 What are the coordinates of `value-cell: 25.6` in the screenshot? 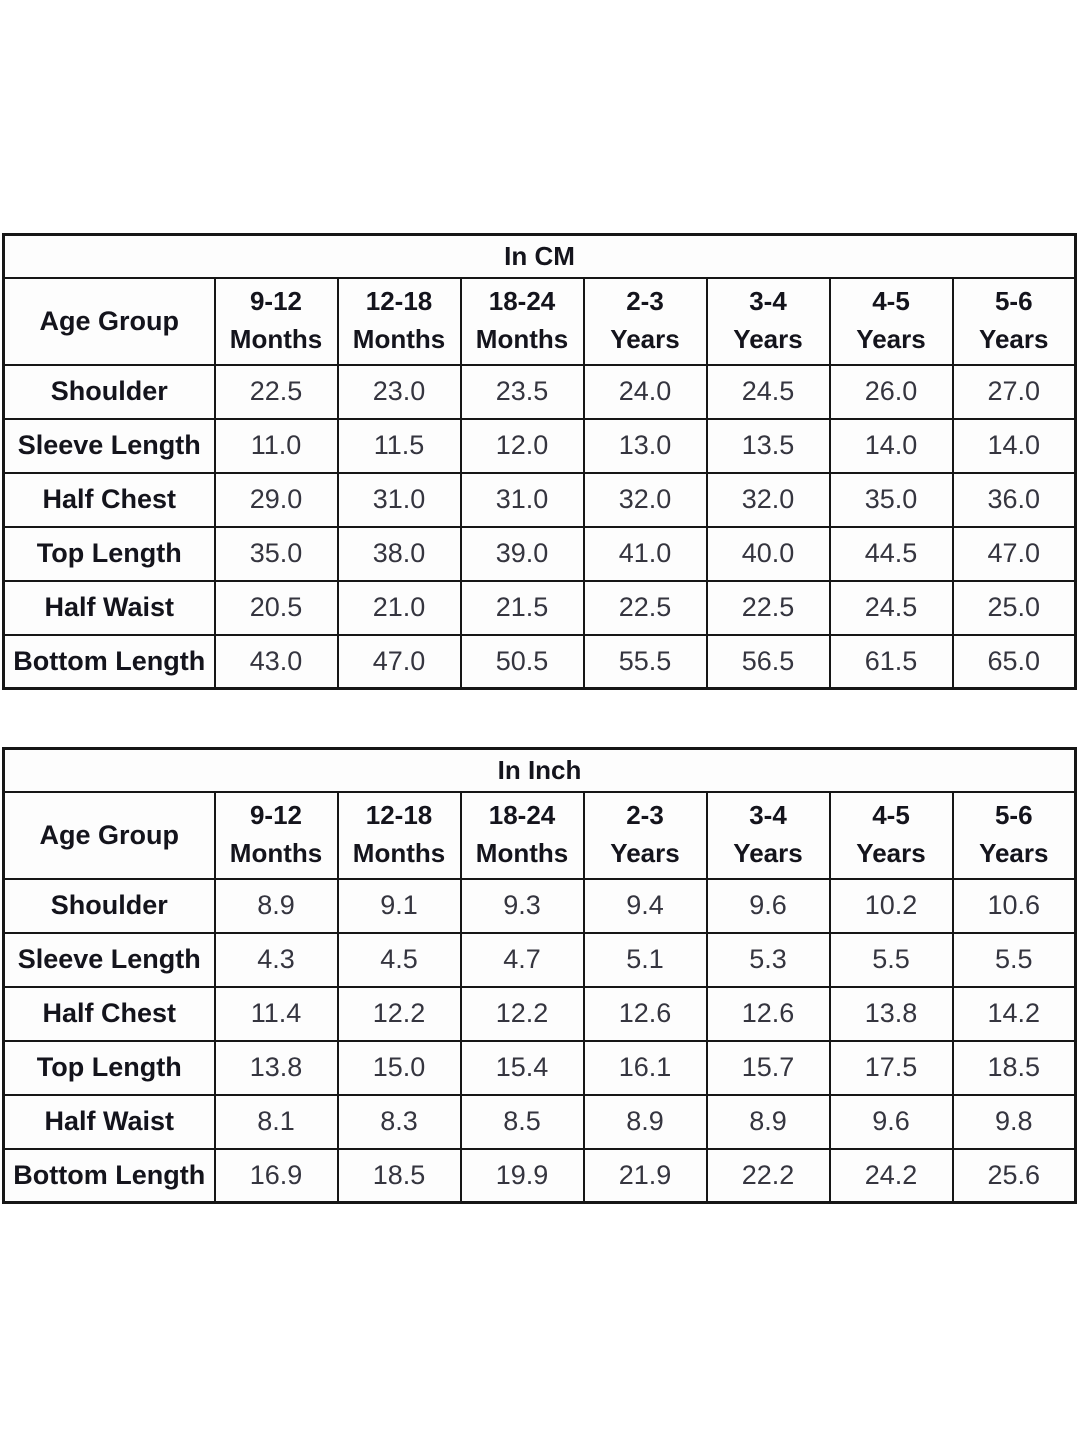 It's located at (1014, 1175).